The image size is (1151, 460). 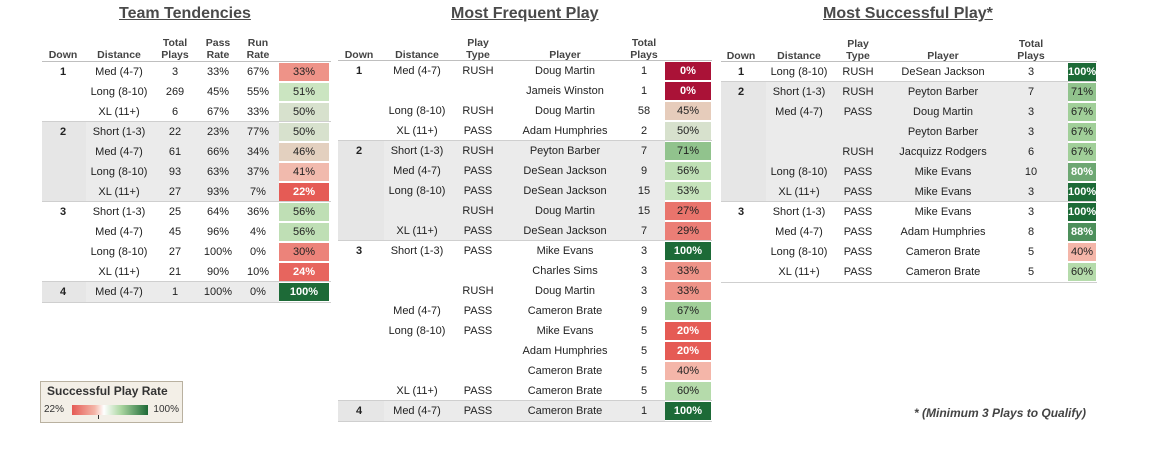 What do you see at coordinates (525, 311) in the screenshot?
I see `table-row: Med (4-7) PASS Cameron Brate 9 67%` at bounding box center [525, 311].